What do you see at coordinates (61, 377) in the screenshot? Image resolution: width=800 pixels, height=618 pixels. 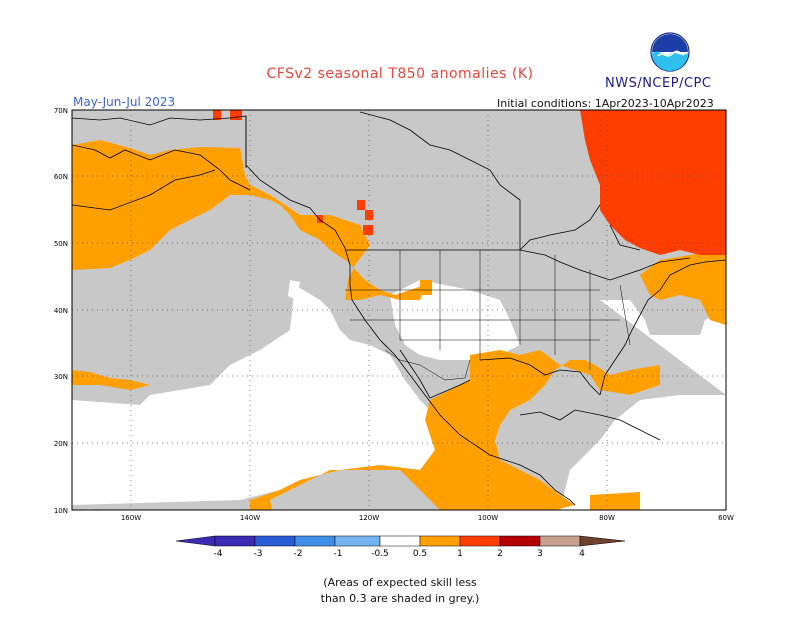 I see `lat-label: 30N` at bounding box center [61, 377].